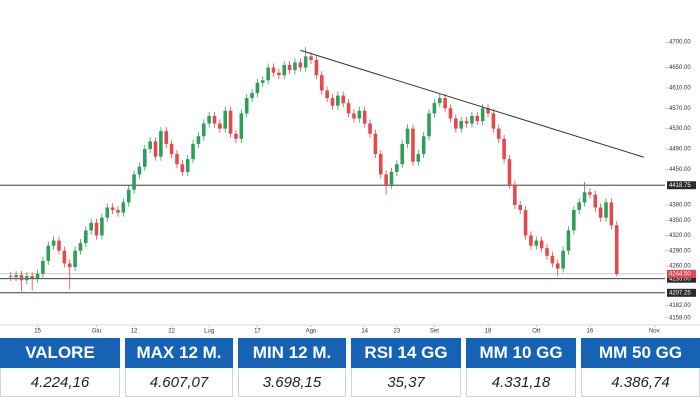 The image size is (700, 400). I want to click on x-tick-label: Ago, so click(311, 332).